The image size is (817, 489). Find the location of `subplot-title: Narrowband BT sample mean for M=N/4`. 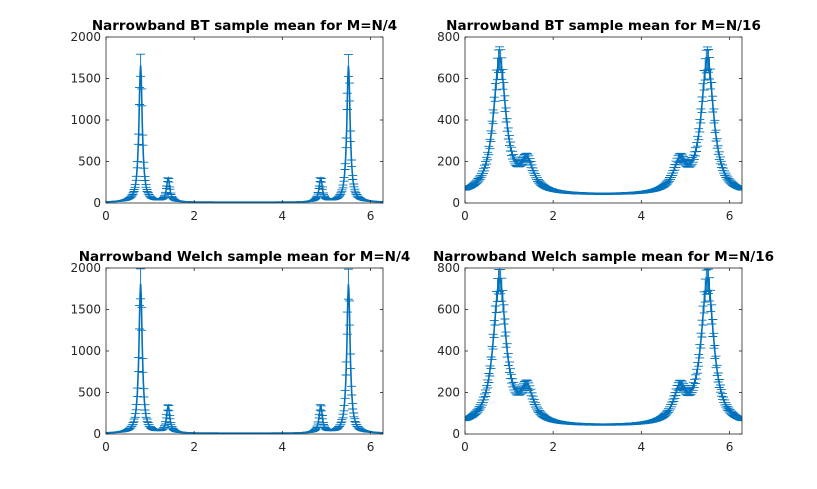

subplot-title: Narrowband BT sample mean for M=N/4 is located at coordinates (244, 26).